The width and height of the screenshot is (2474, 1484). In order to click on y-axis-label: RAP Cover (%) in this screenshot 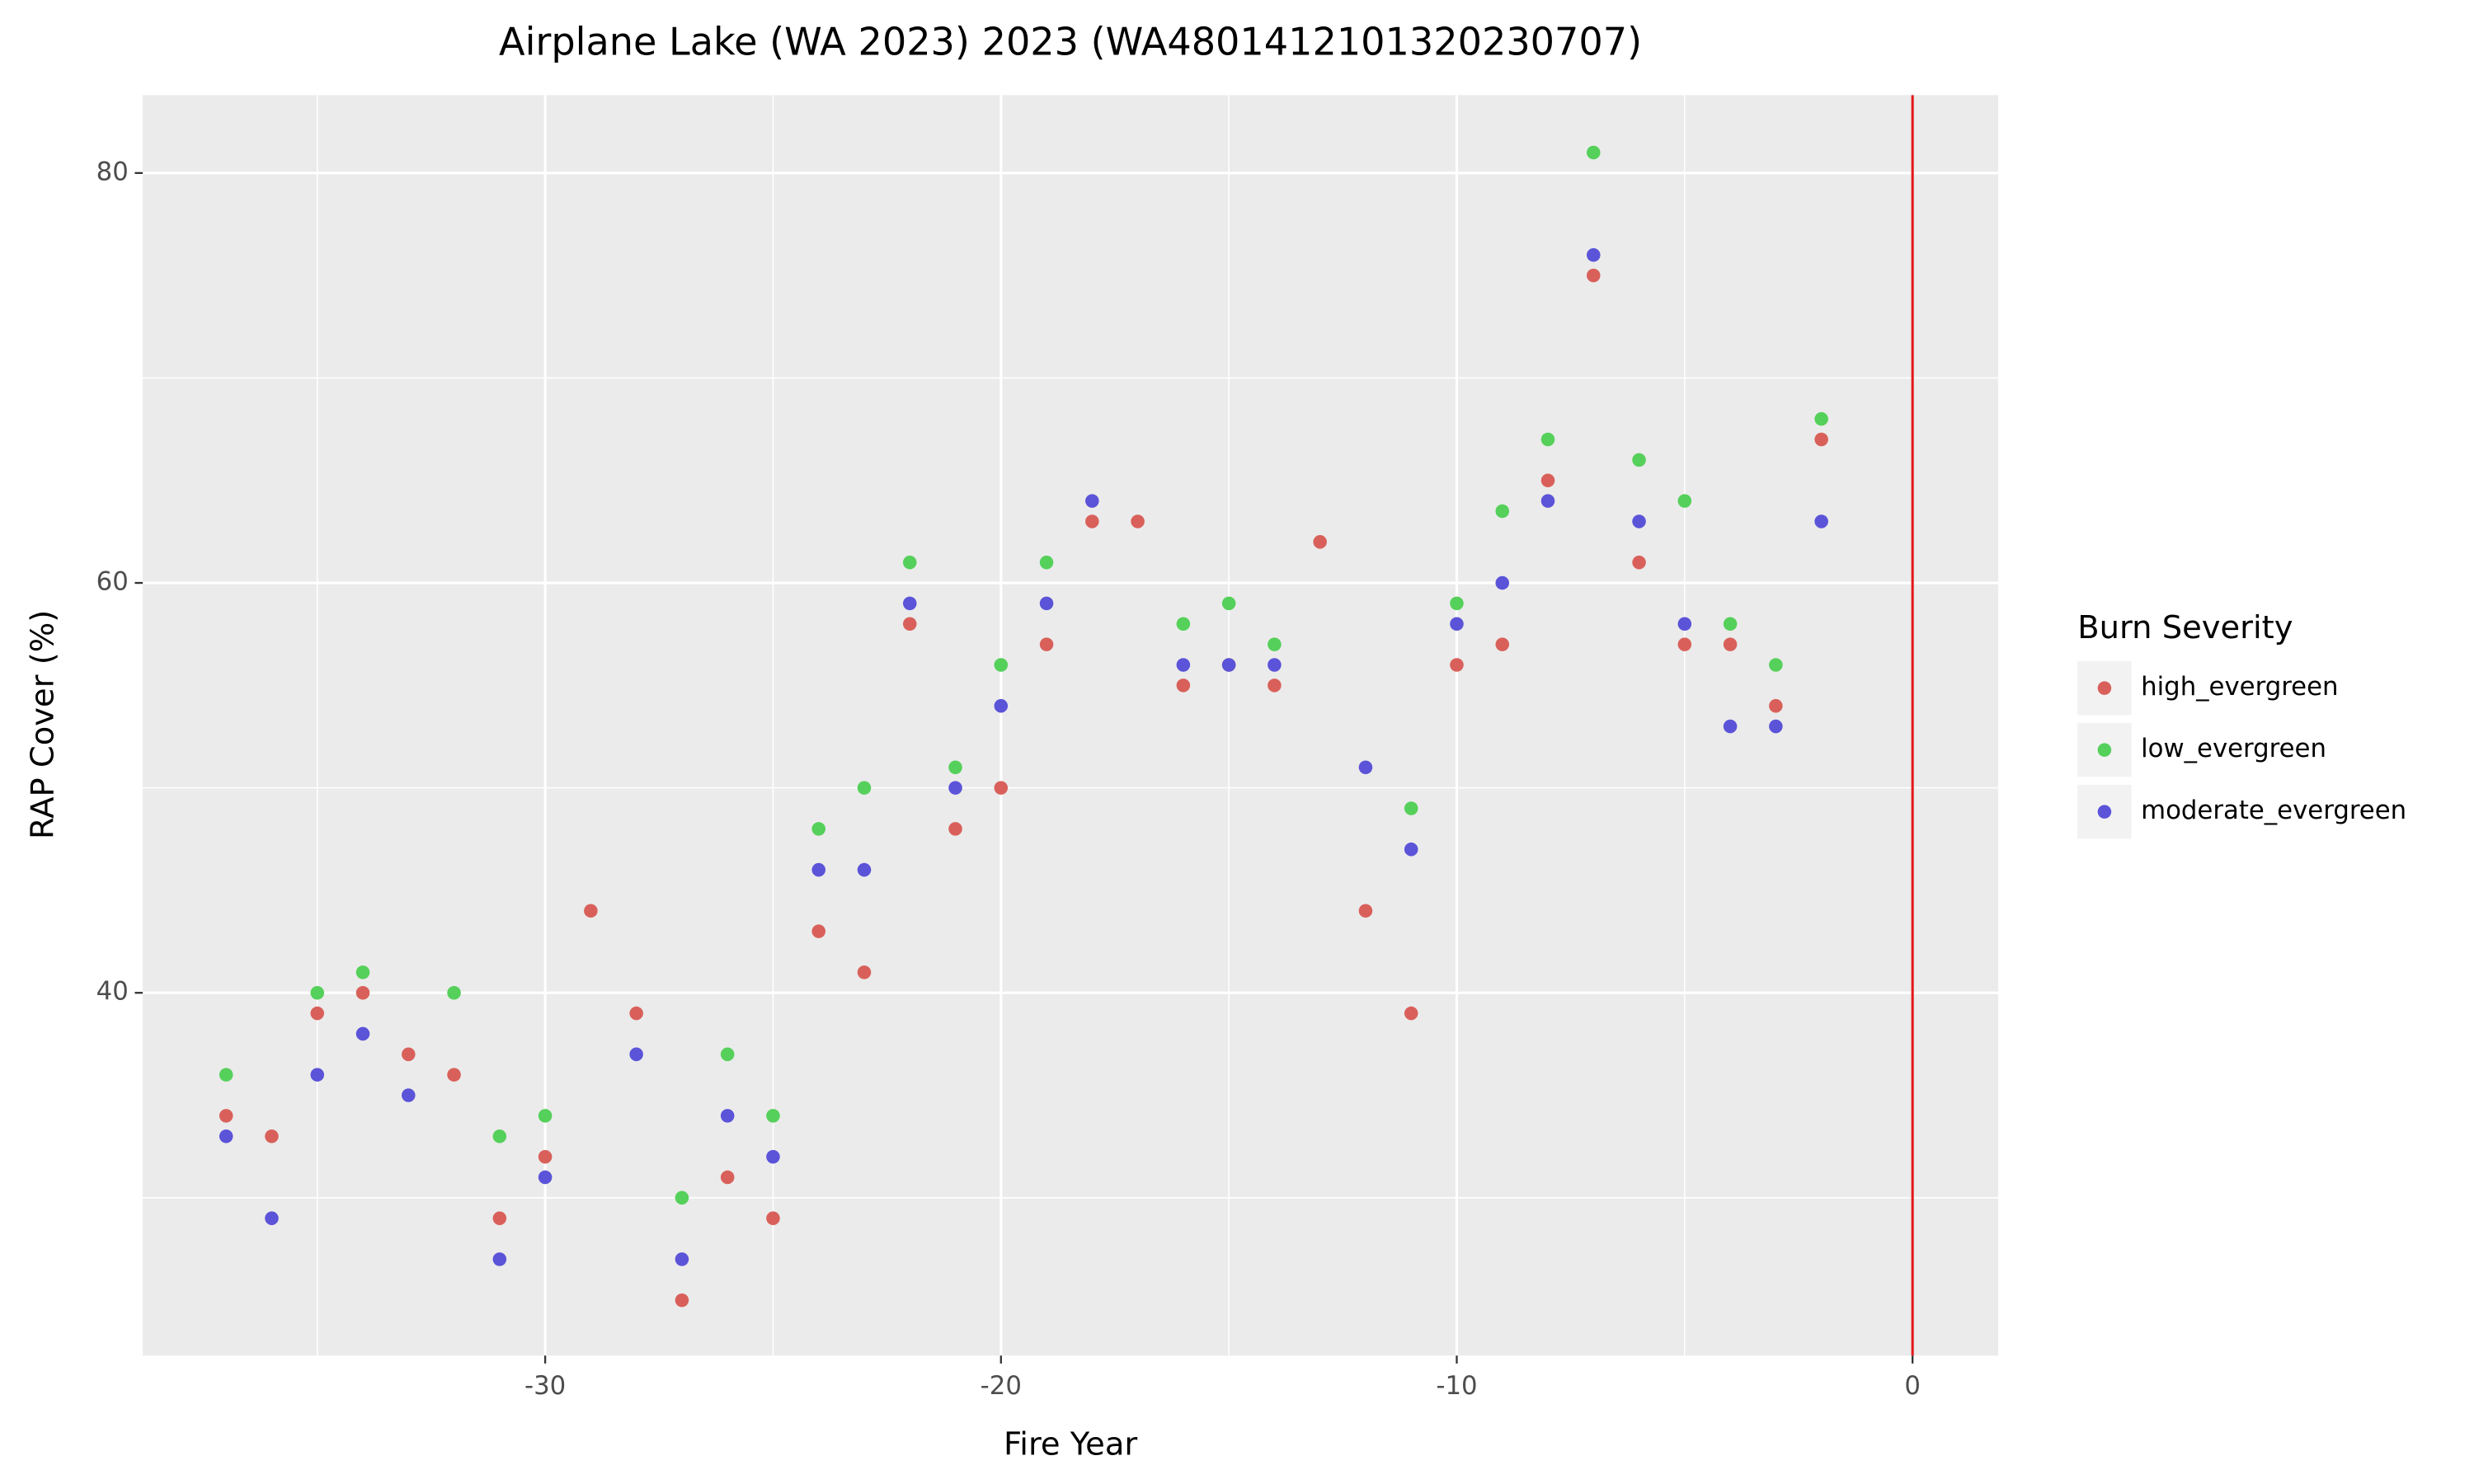, I will do `click(42, 724)`.